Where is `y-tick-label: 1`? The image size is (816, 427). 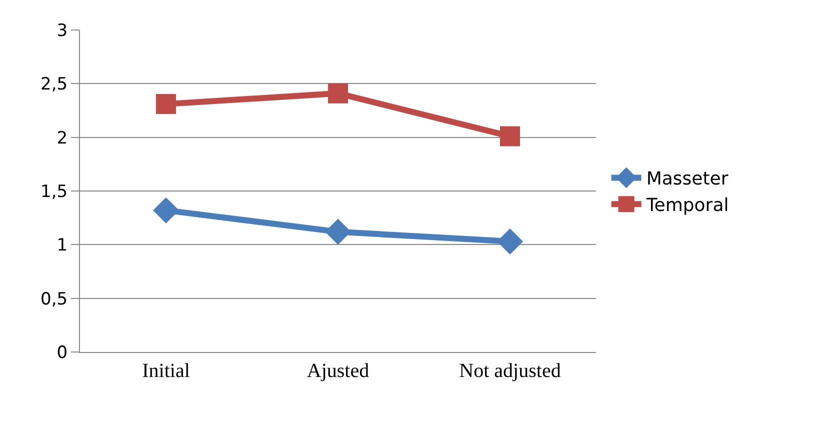 y-tick-label: 1 is located at coordinates (62, 246).